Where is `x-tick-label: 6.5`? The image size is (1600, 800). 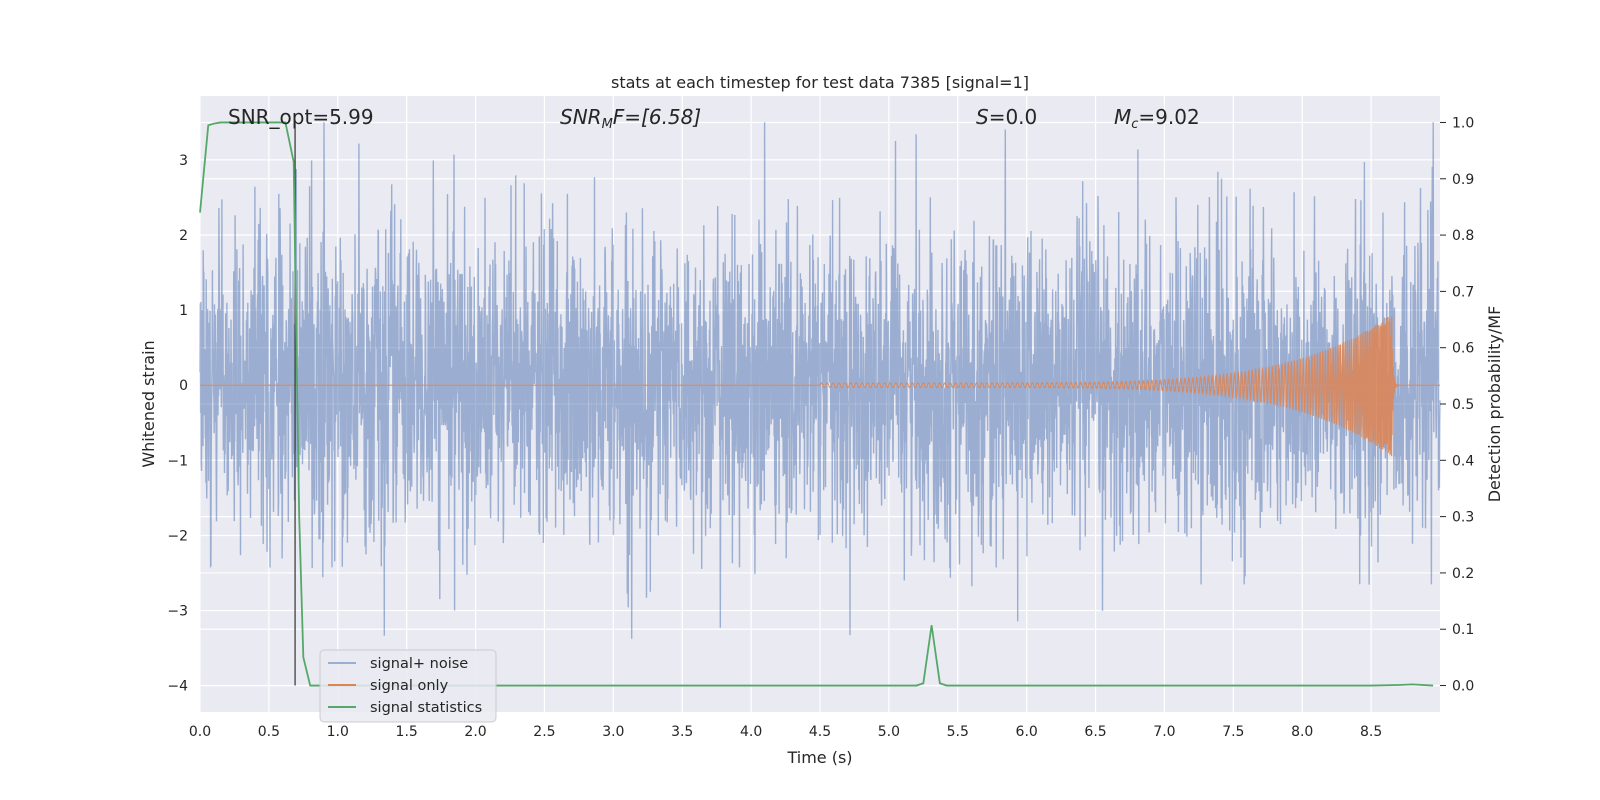
x-tick-label: 6.5 is located at coordinates (1095, 732).